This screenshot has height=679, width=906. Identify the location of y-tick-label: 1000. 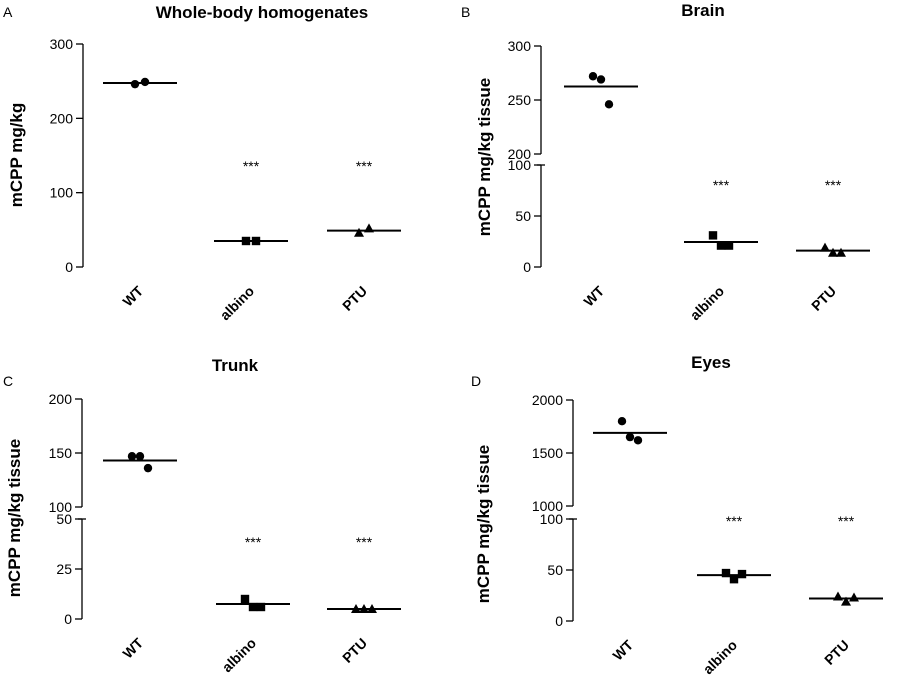
(547, 506).